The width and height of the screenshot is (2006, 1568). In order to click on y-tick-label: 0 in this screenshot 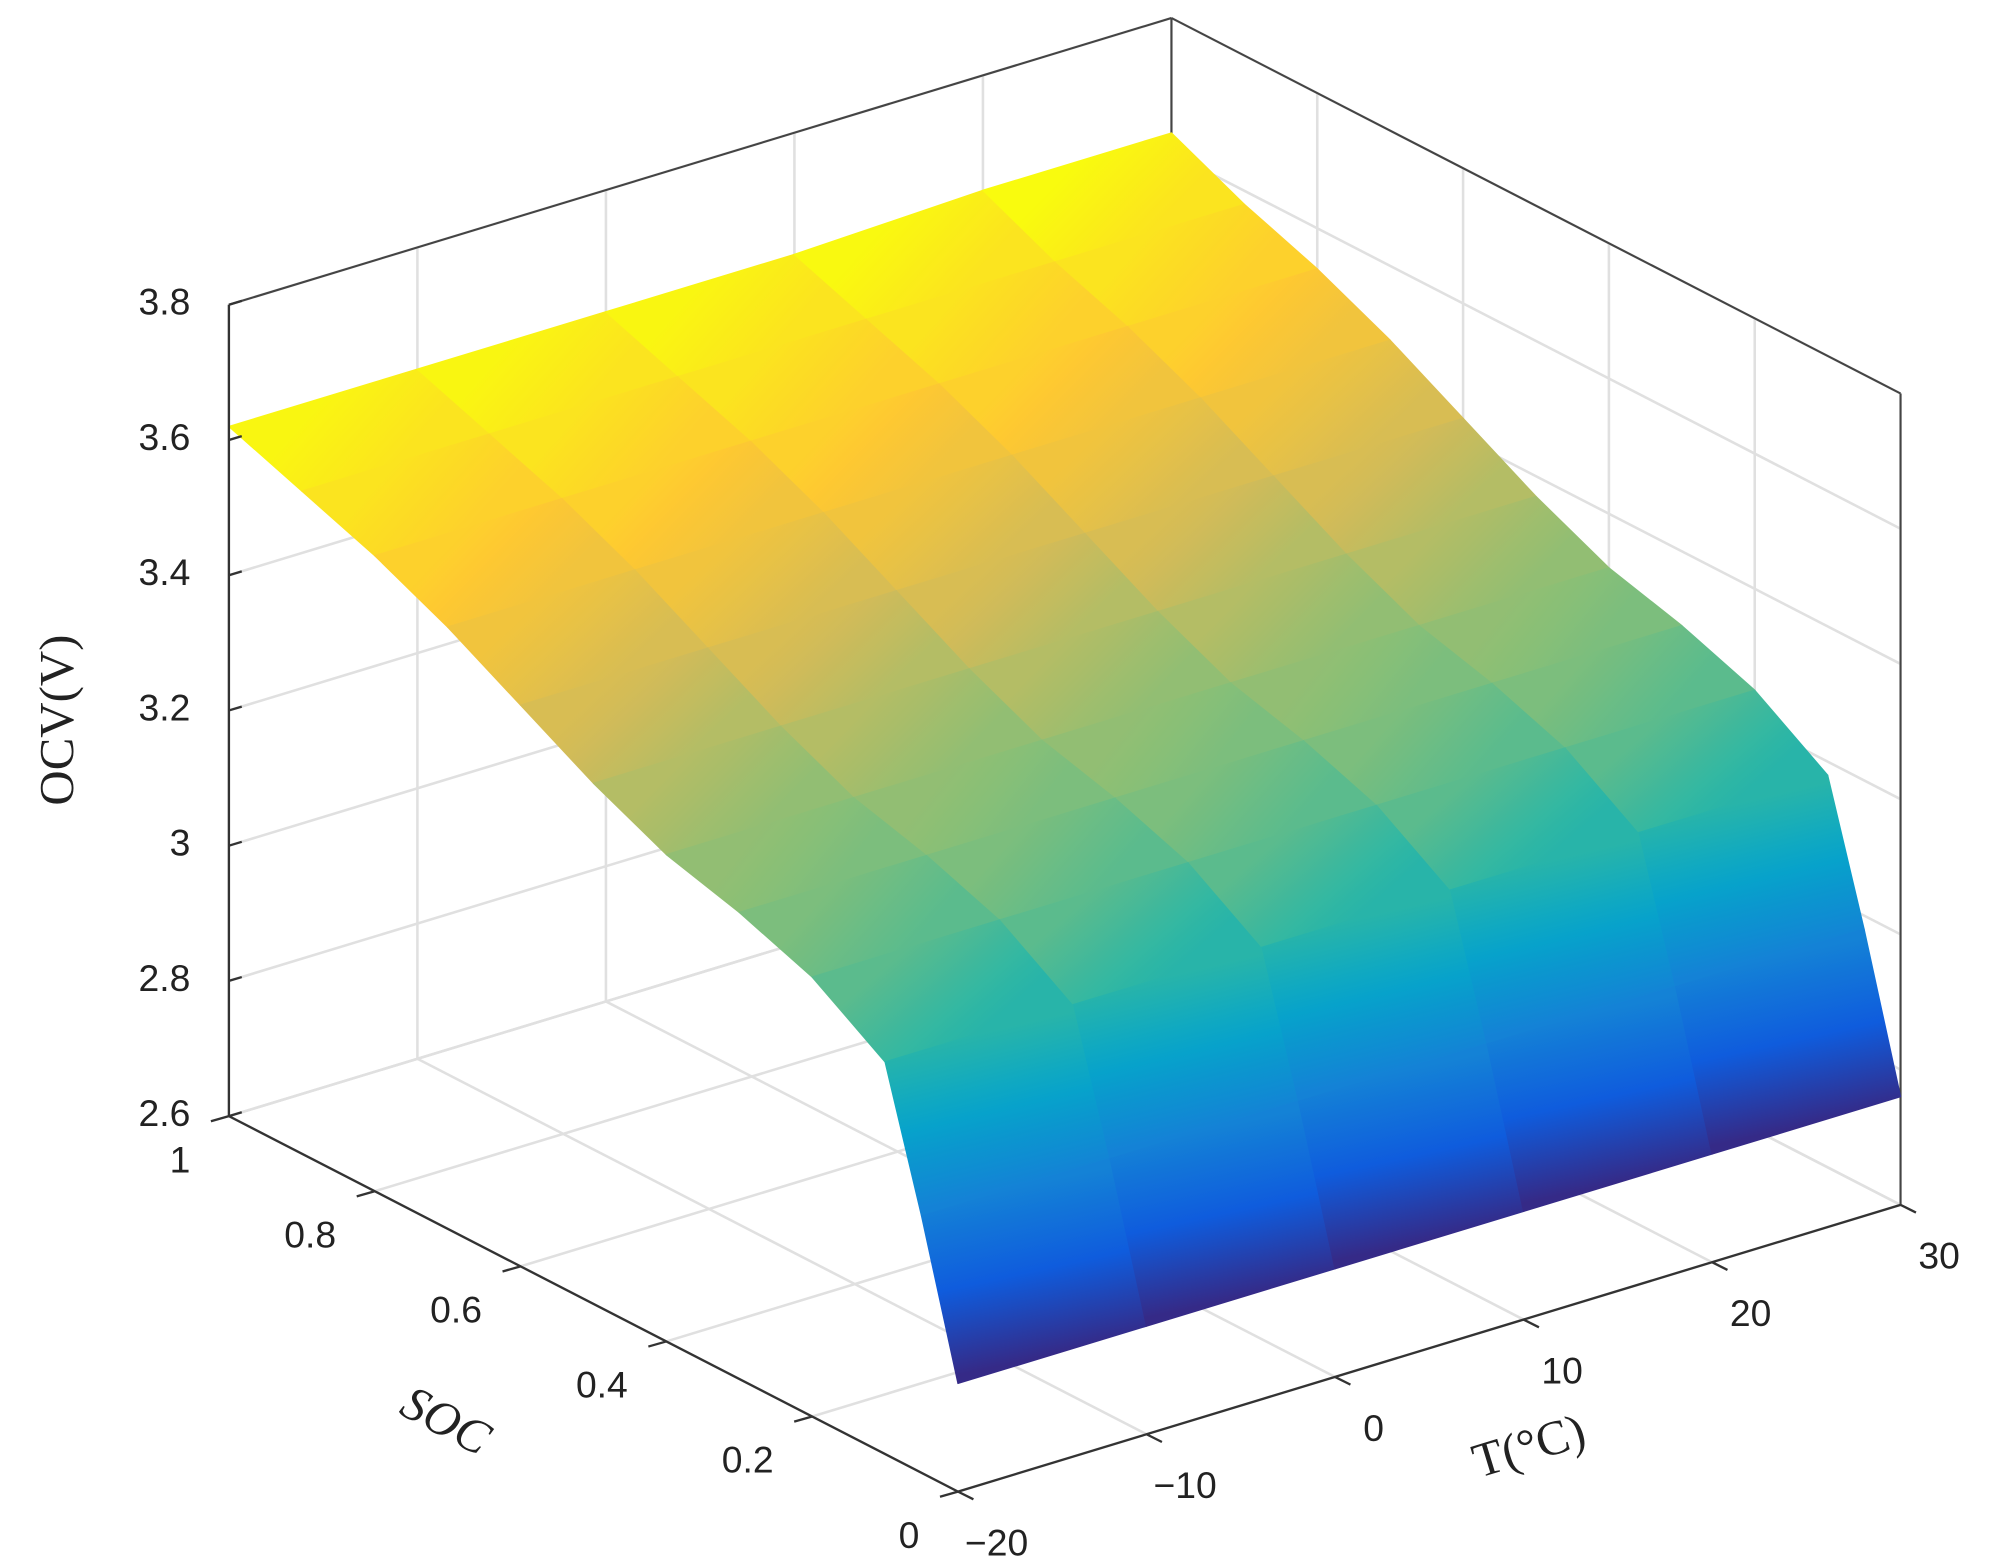, I will do `click(909, 1535)`.